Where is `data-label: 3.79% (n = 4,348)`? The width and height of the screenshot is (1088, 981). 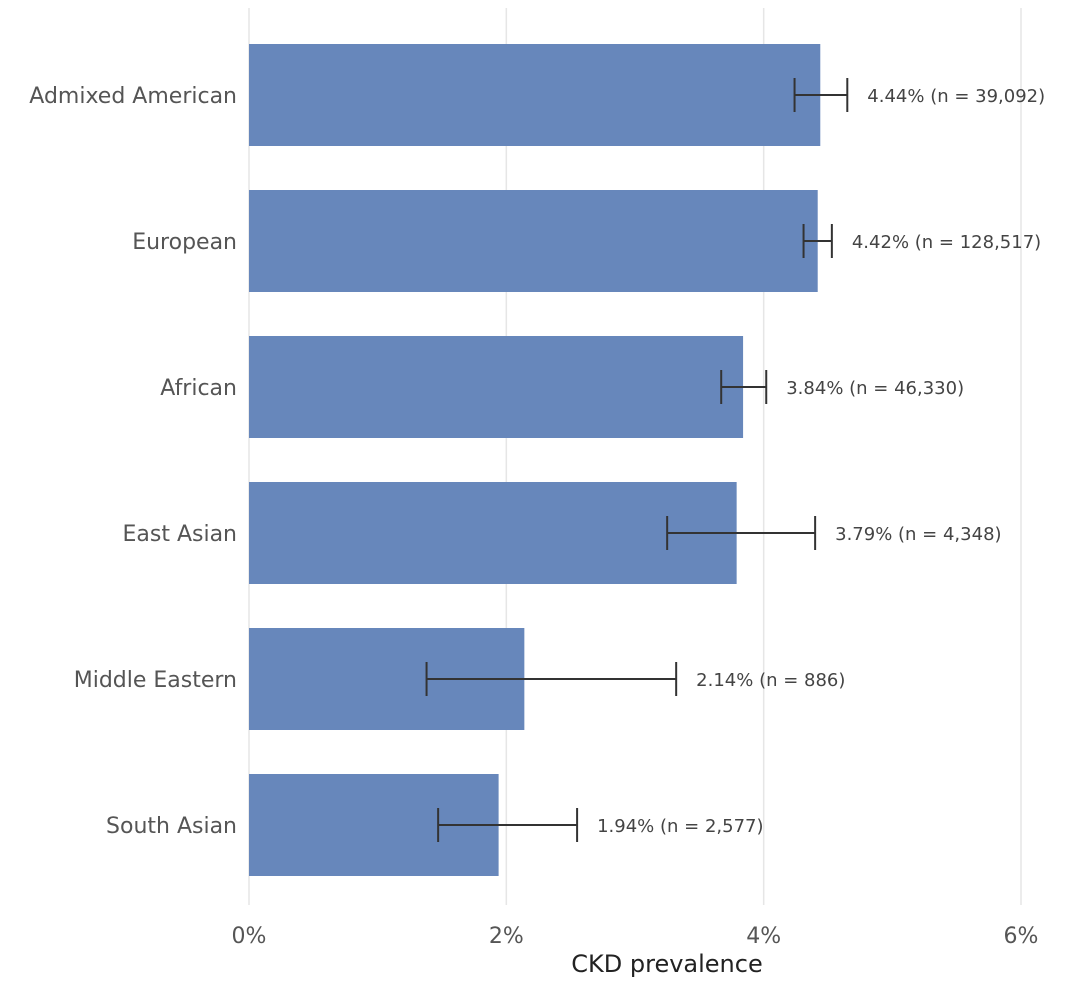 data-label: 3.79% (n = 4,348) is located at coordinates (918, 534).